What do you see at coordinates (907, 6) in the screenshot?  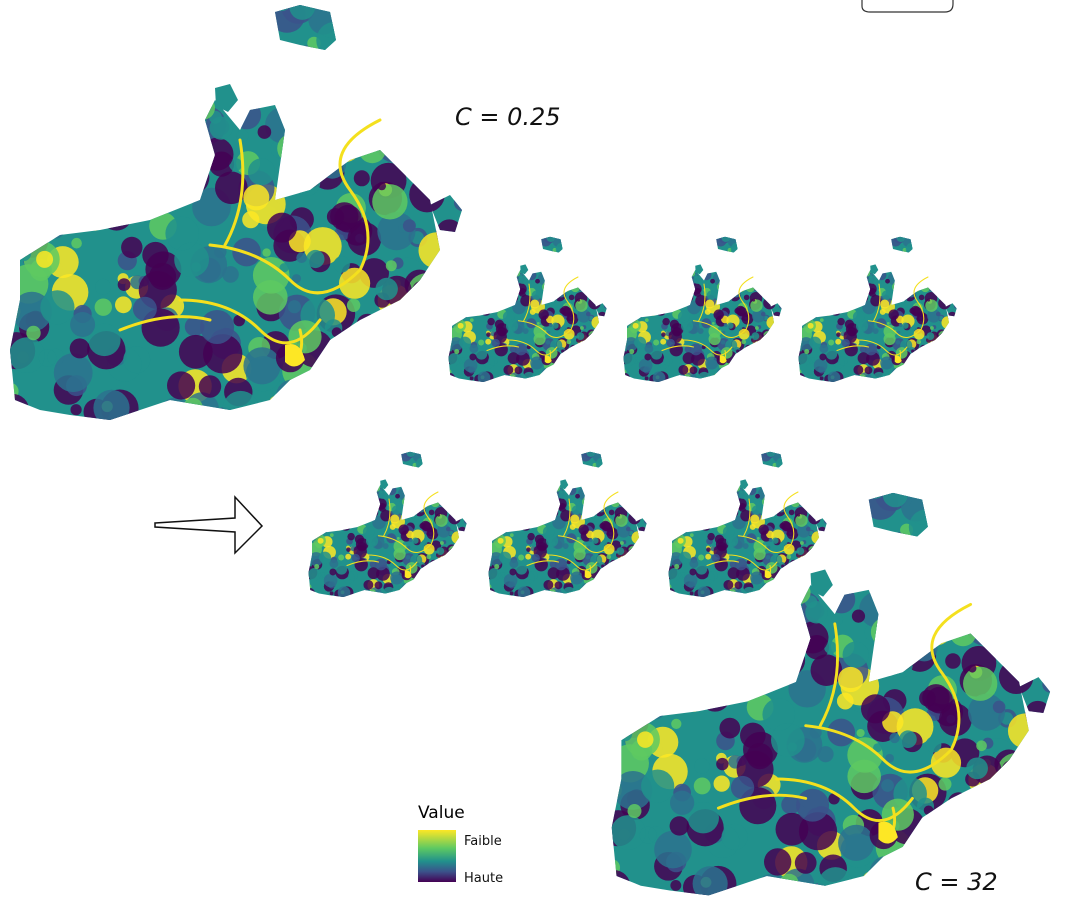 I see `button-outline` at bounding box center [907, 6].